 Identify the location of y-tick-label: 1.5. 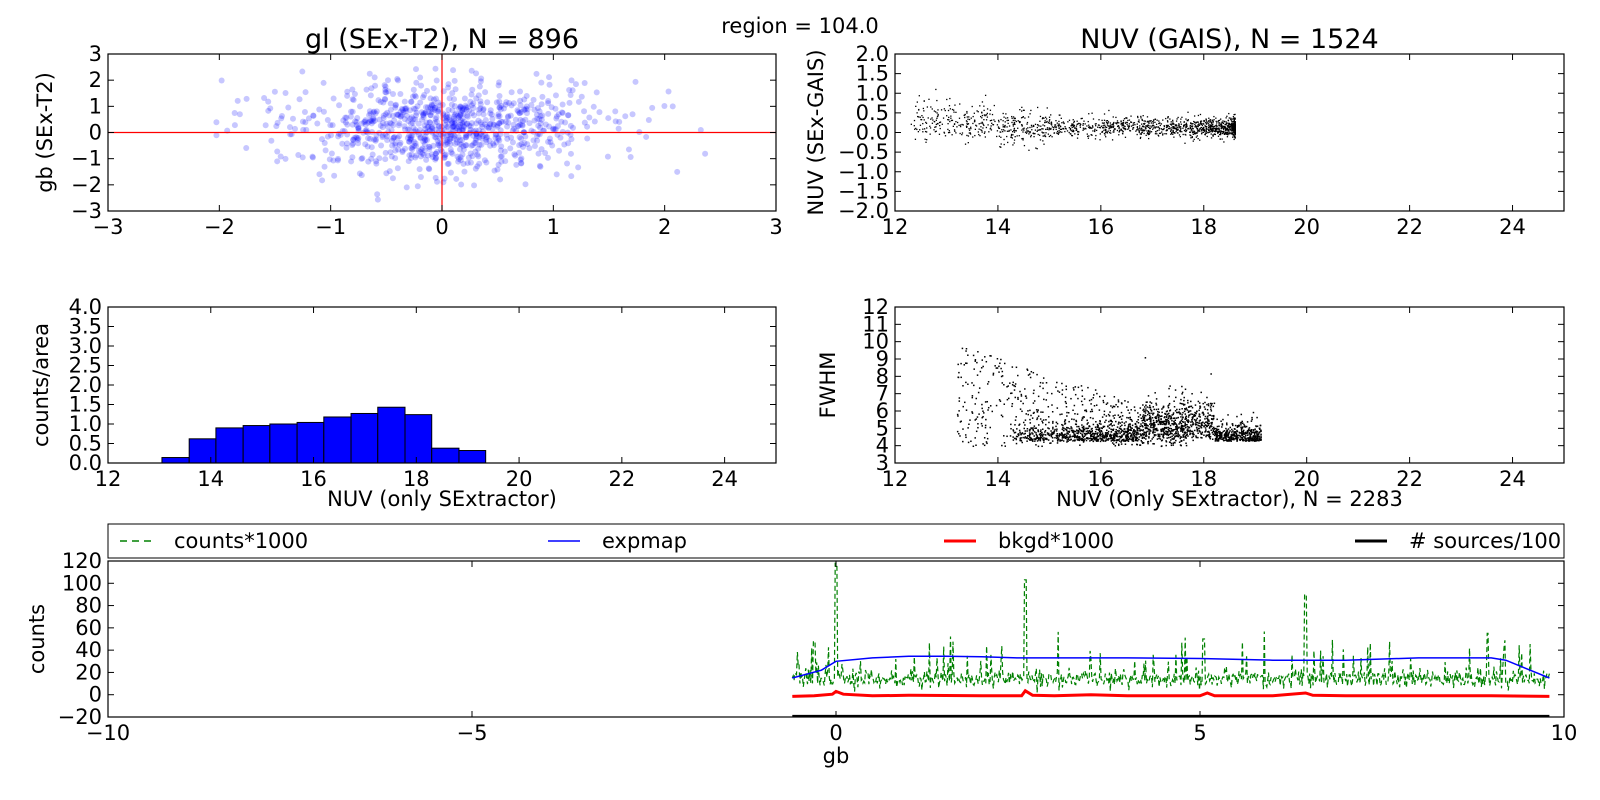
(85, 405).